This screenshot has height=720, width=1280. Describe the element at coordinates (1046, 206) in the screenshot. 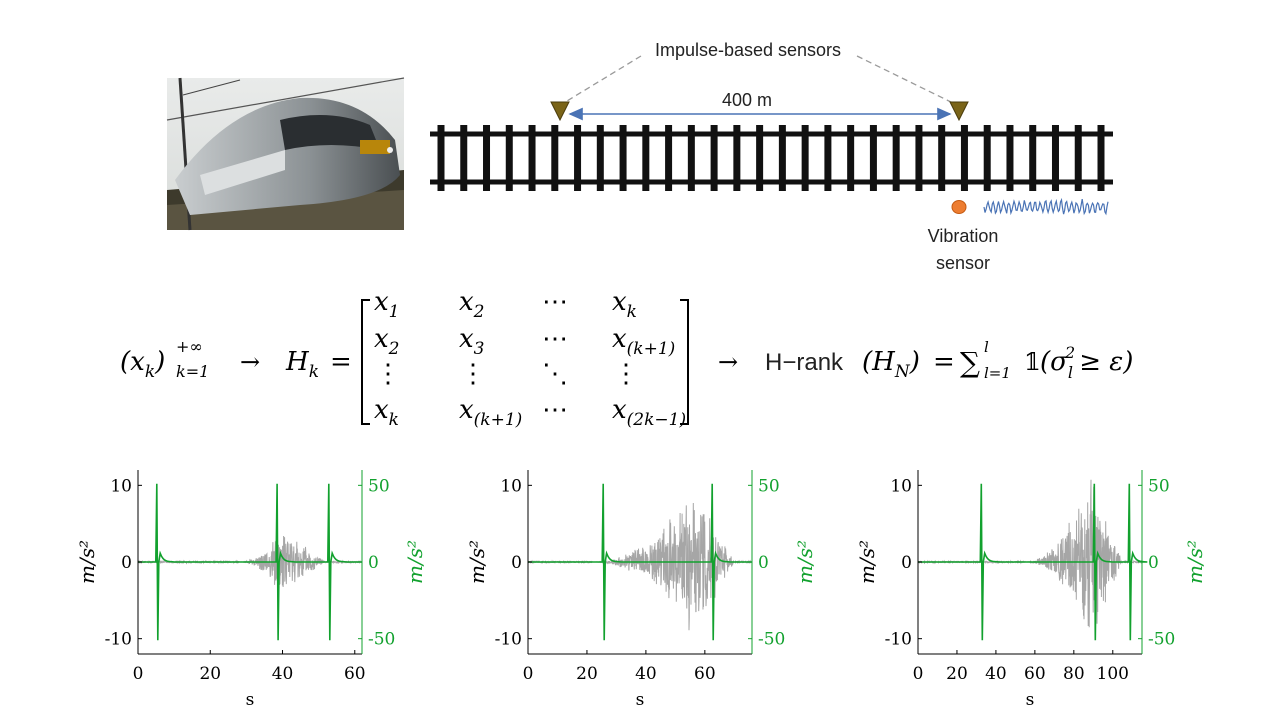

I see `vibration-waveform-icon` at that location.